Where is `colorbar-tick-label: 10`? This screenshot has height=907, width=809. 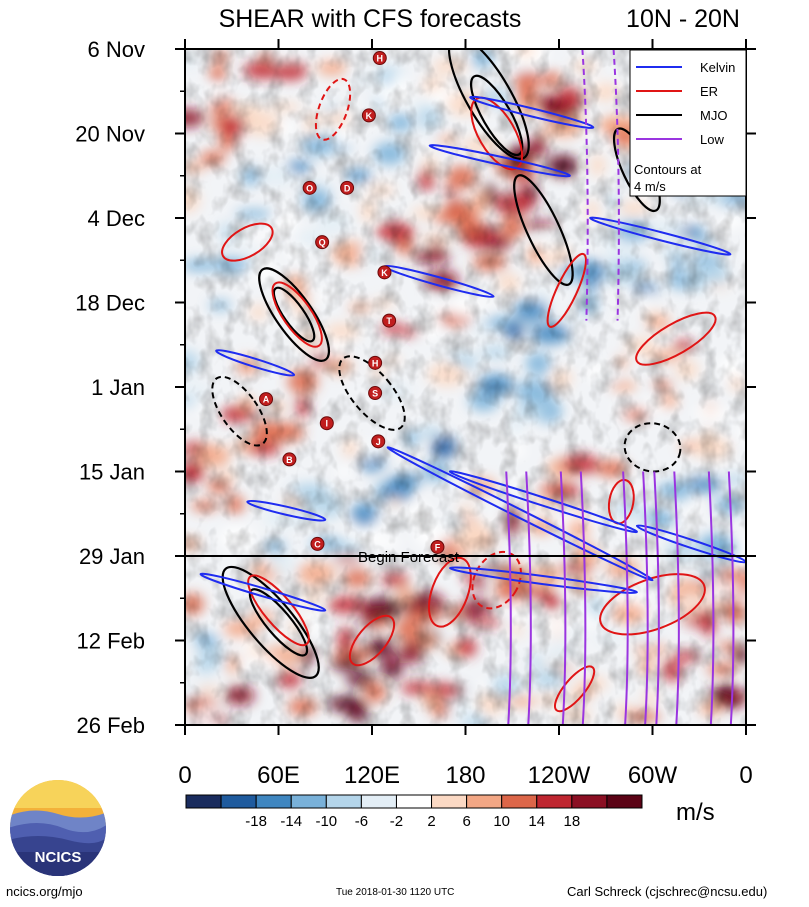
colorbar-tick-label: 10 is located at coordinates (501, 821).